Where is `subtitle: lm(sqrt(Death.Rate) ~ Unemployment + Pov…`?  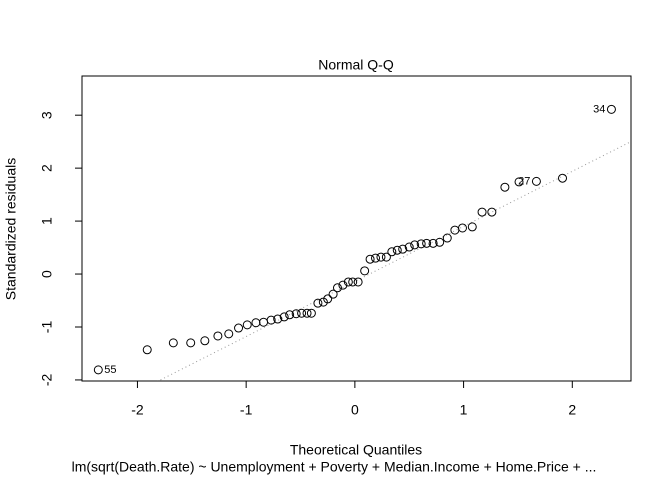
subtitle: lm(sqrt(Death.Rate) ~ Unemployment + Pov… is located at coordinates (334, 467).